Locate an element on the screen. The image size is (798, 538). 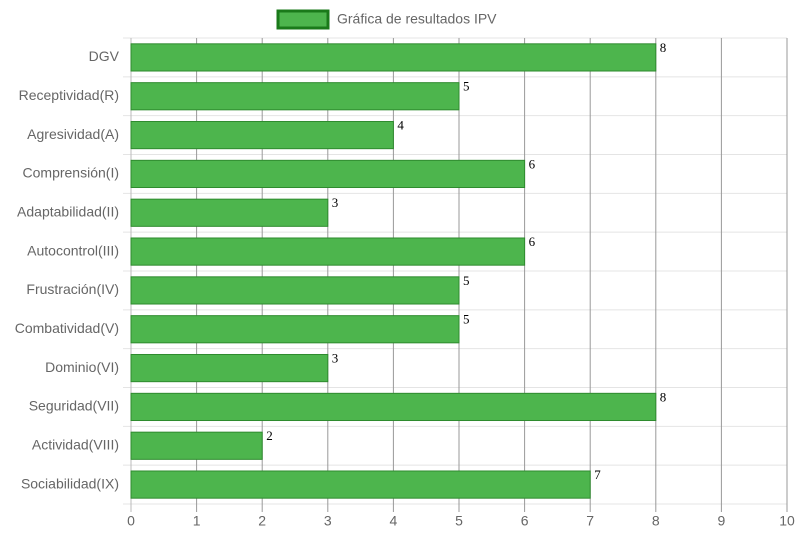
y-tick-label: Dominio(VI) is located at coordinates (82, 367).